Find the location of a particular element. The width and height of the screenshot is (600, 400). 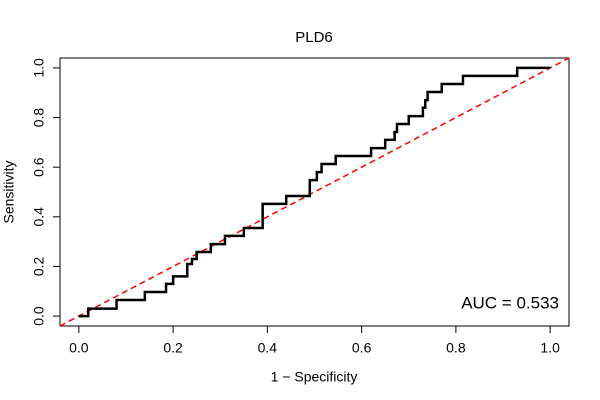

y-axis-label: Sensitivity is located at coordinates (9, 191).